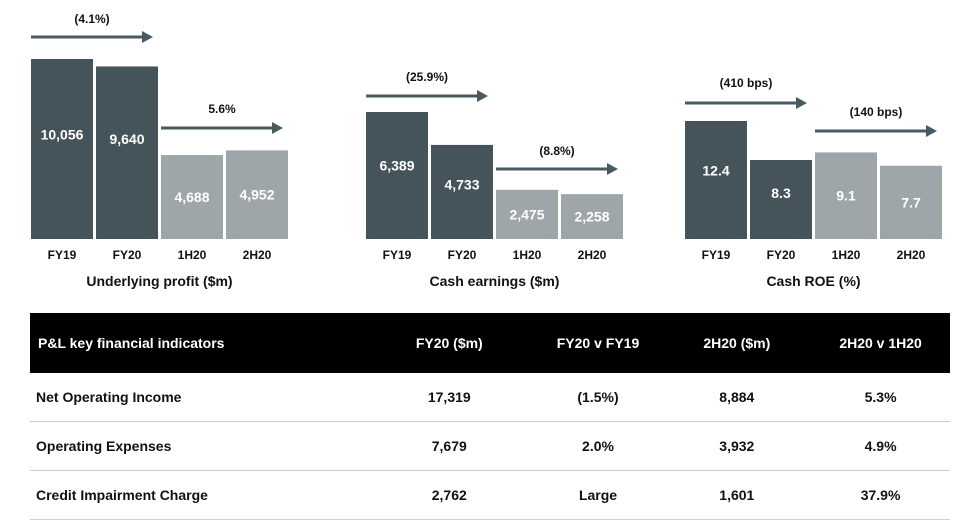 This screenshot has height=529, width=958. What do you see at coordinates (880, 343) in the screenshot?
I see `column-header: 2H20 v 1H20` at bounding box center [880, 343].